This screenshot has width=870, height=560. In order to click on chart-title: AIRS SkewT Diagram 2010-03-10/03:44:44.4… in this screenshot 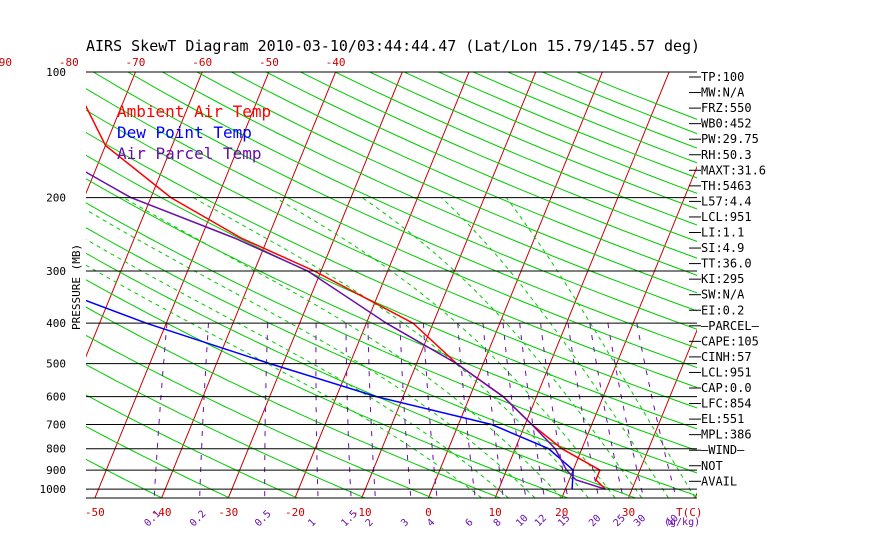, I will do `click(393, 46)`.